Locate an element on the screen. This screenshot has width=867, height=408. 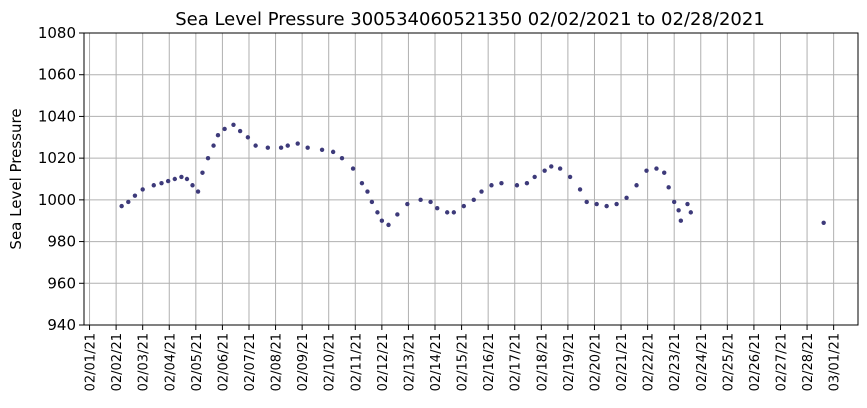
x-tick-label: 02/26/21 is located at coordinates (755, 362).